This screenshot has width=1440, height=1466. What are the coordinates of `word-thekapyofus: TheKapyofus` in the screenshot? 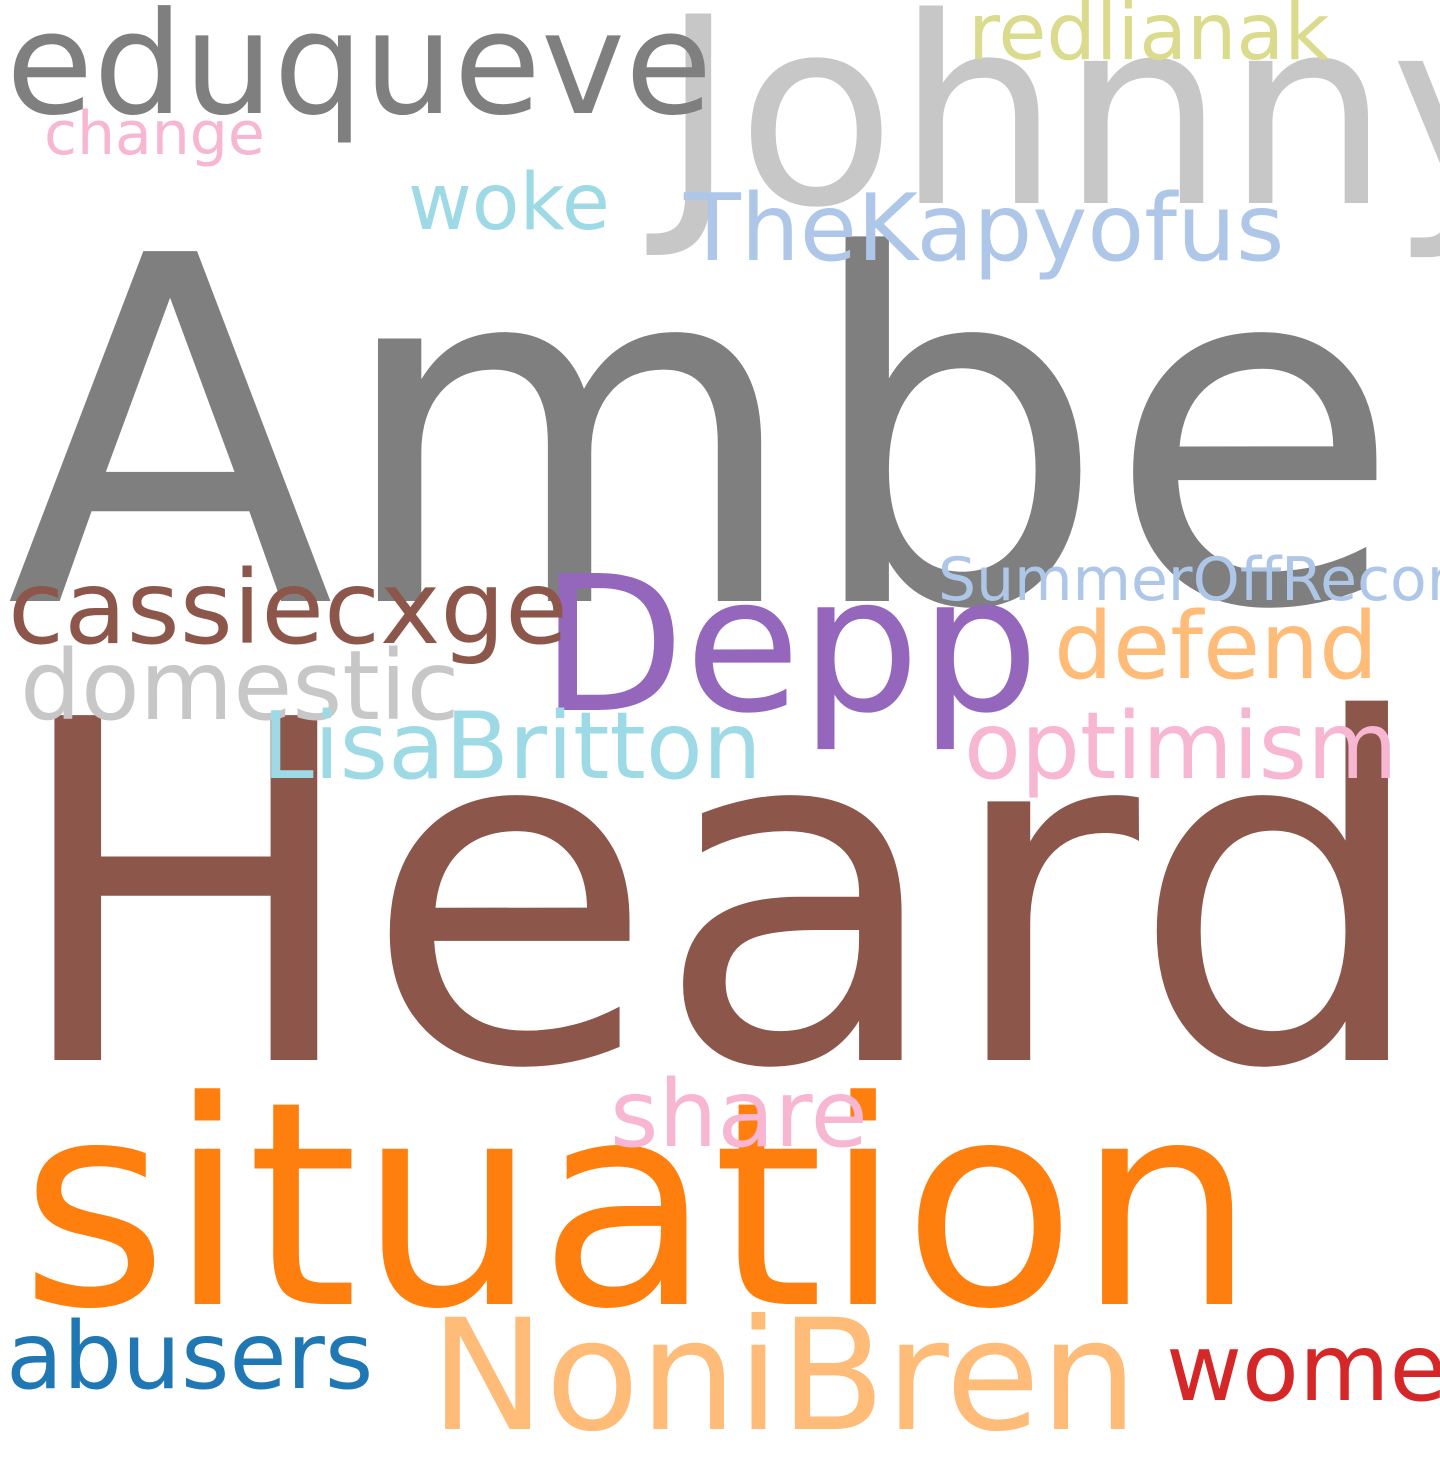 It's located at (984, 228).